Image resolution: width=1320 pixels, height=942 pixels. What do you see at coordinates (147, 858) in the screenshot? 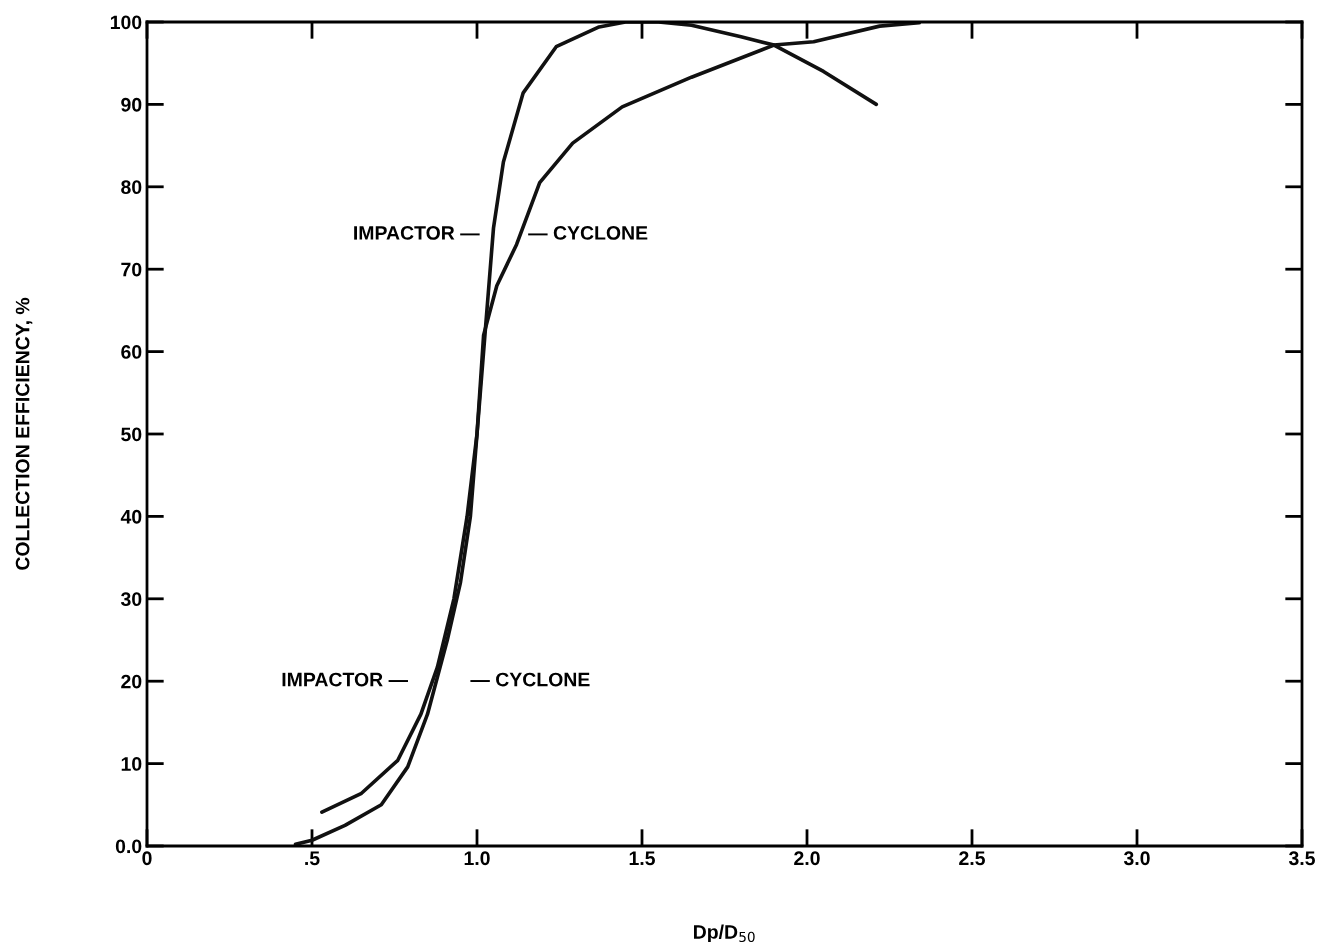
I see `x-tick-label: 0` at bounding box center [147, 858].